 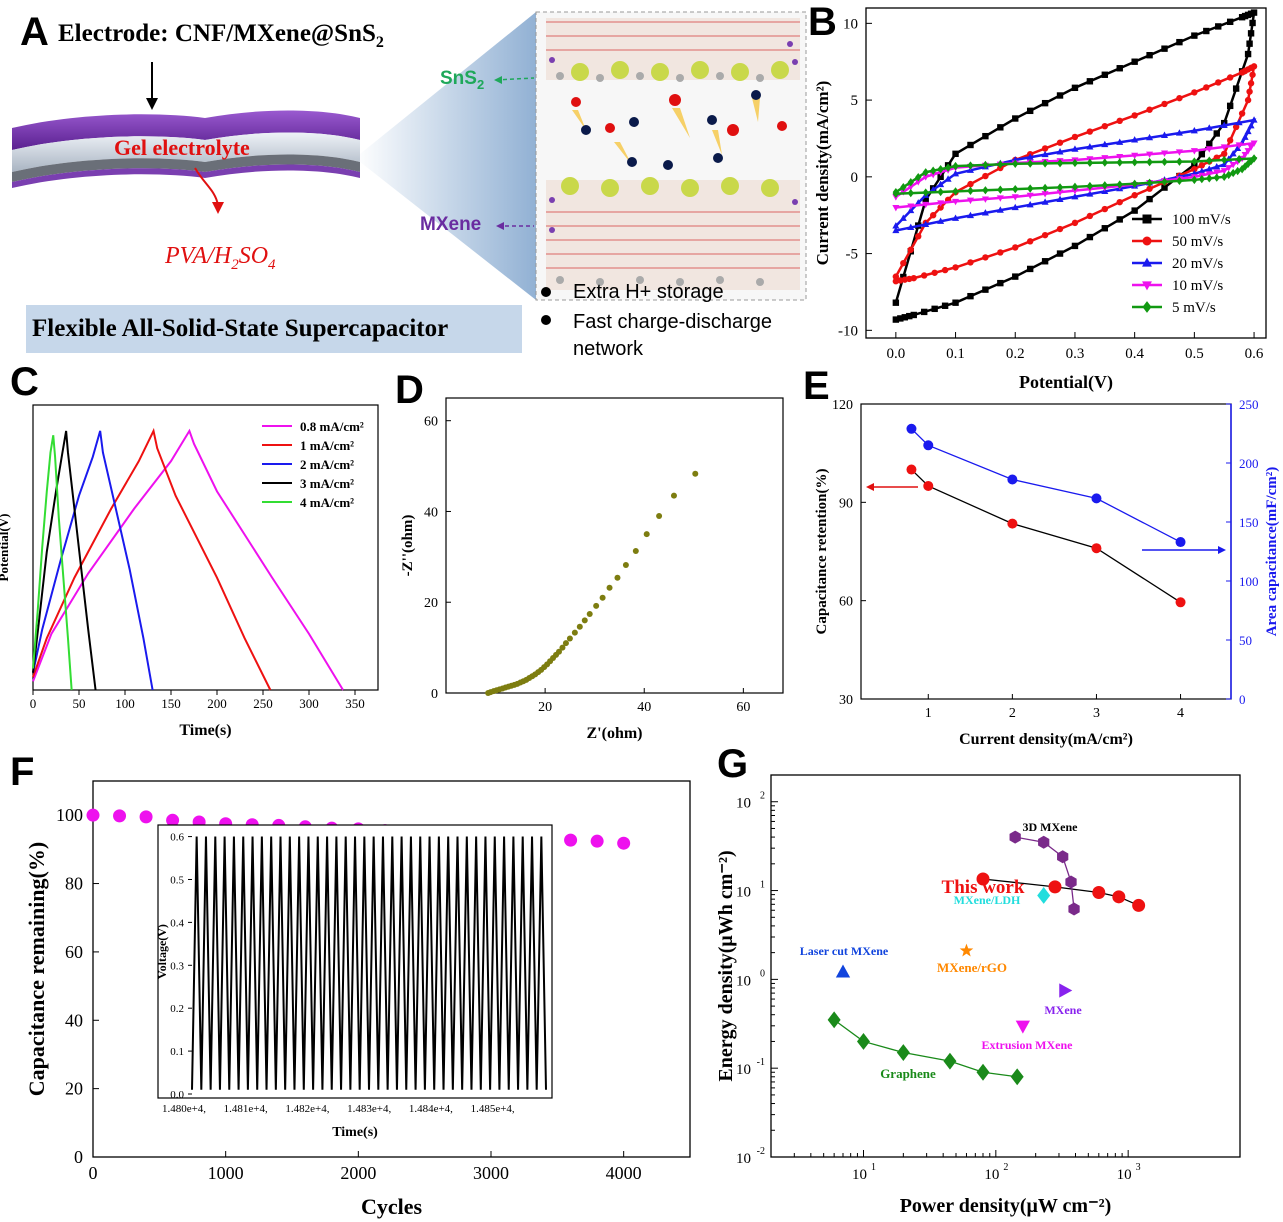 I want to click on chart-g-xtick-exp: 3, so click(x=1138, y=1167).